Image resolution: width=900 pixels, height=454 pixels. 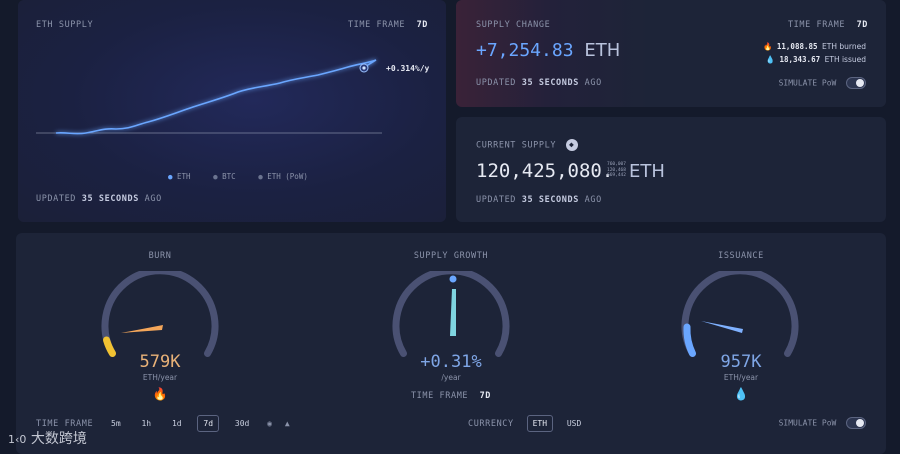 What do you see at coordinates (571, 145) in the screenshot?
I see `eth-logo-icon: ◆` at bounding box center [571, 145].